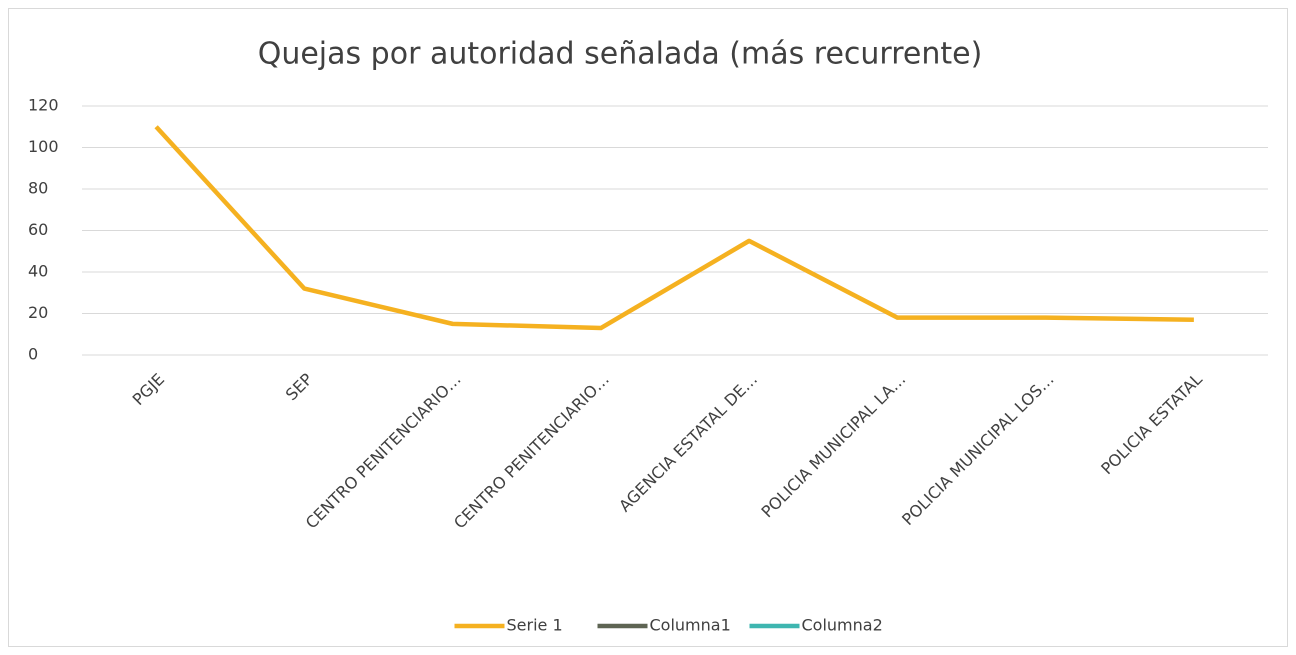  What do you see at coordinates (38, 312) in the screenshot?
I see `y-tick-label: 20` at bounding box center [38, 312].